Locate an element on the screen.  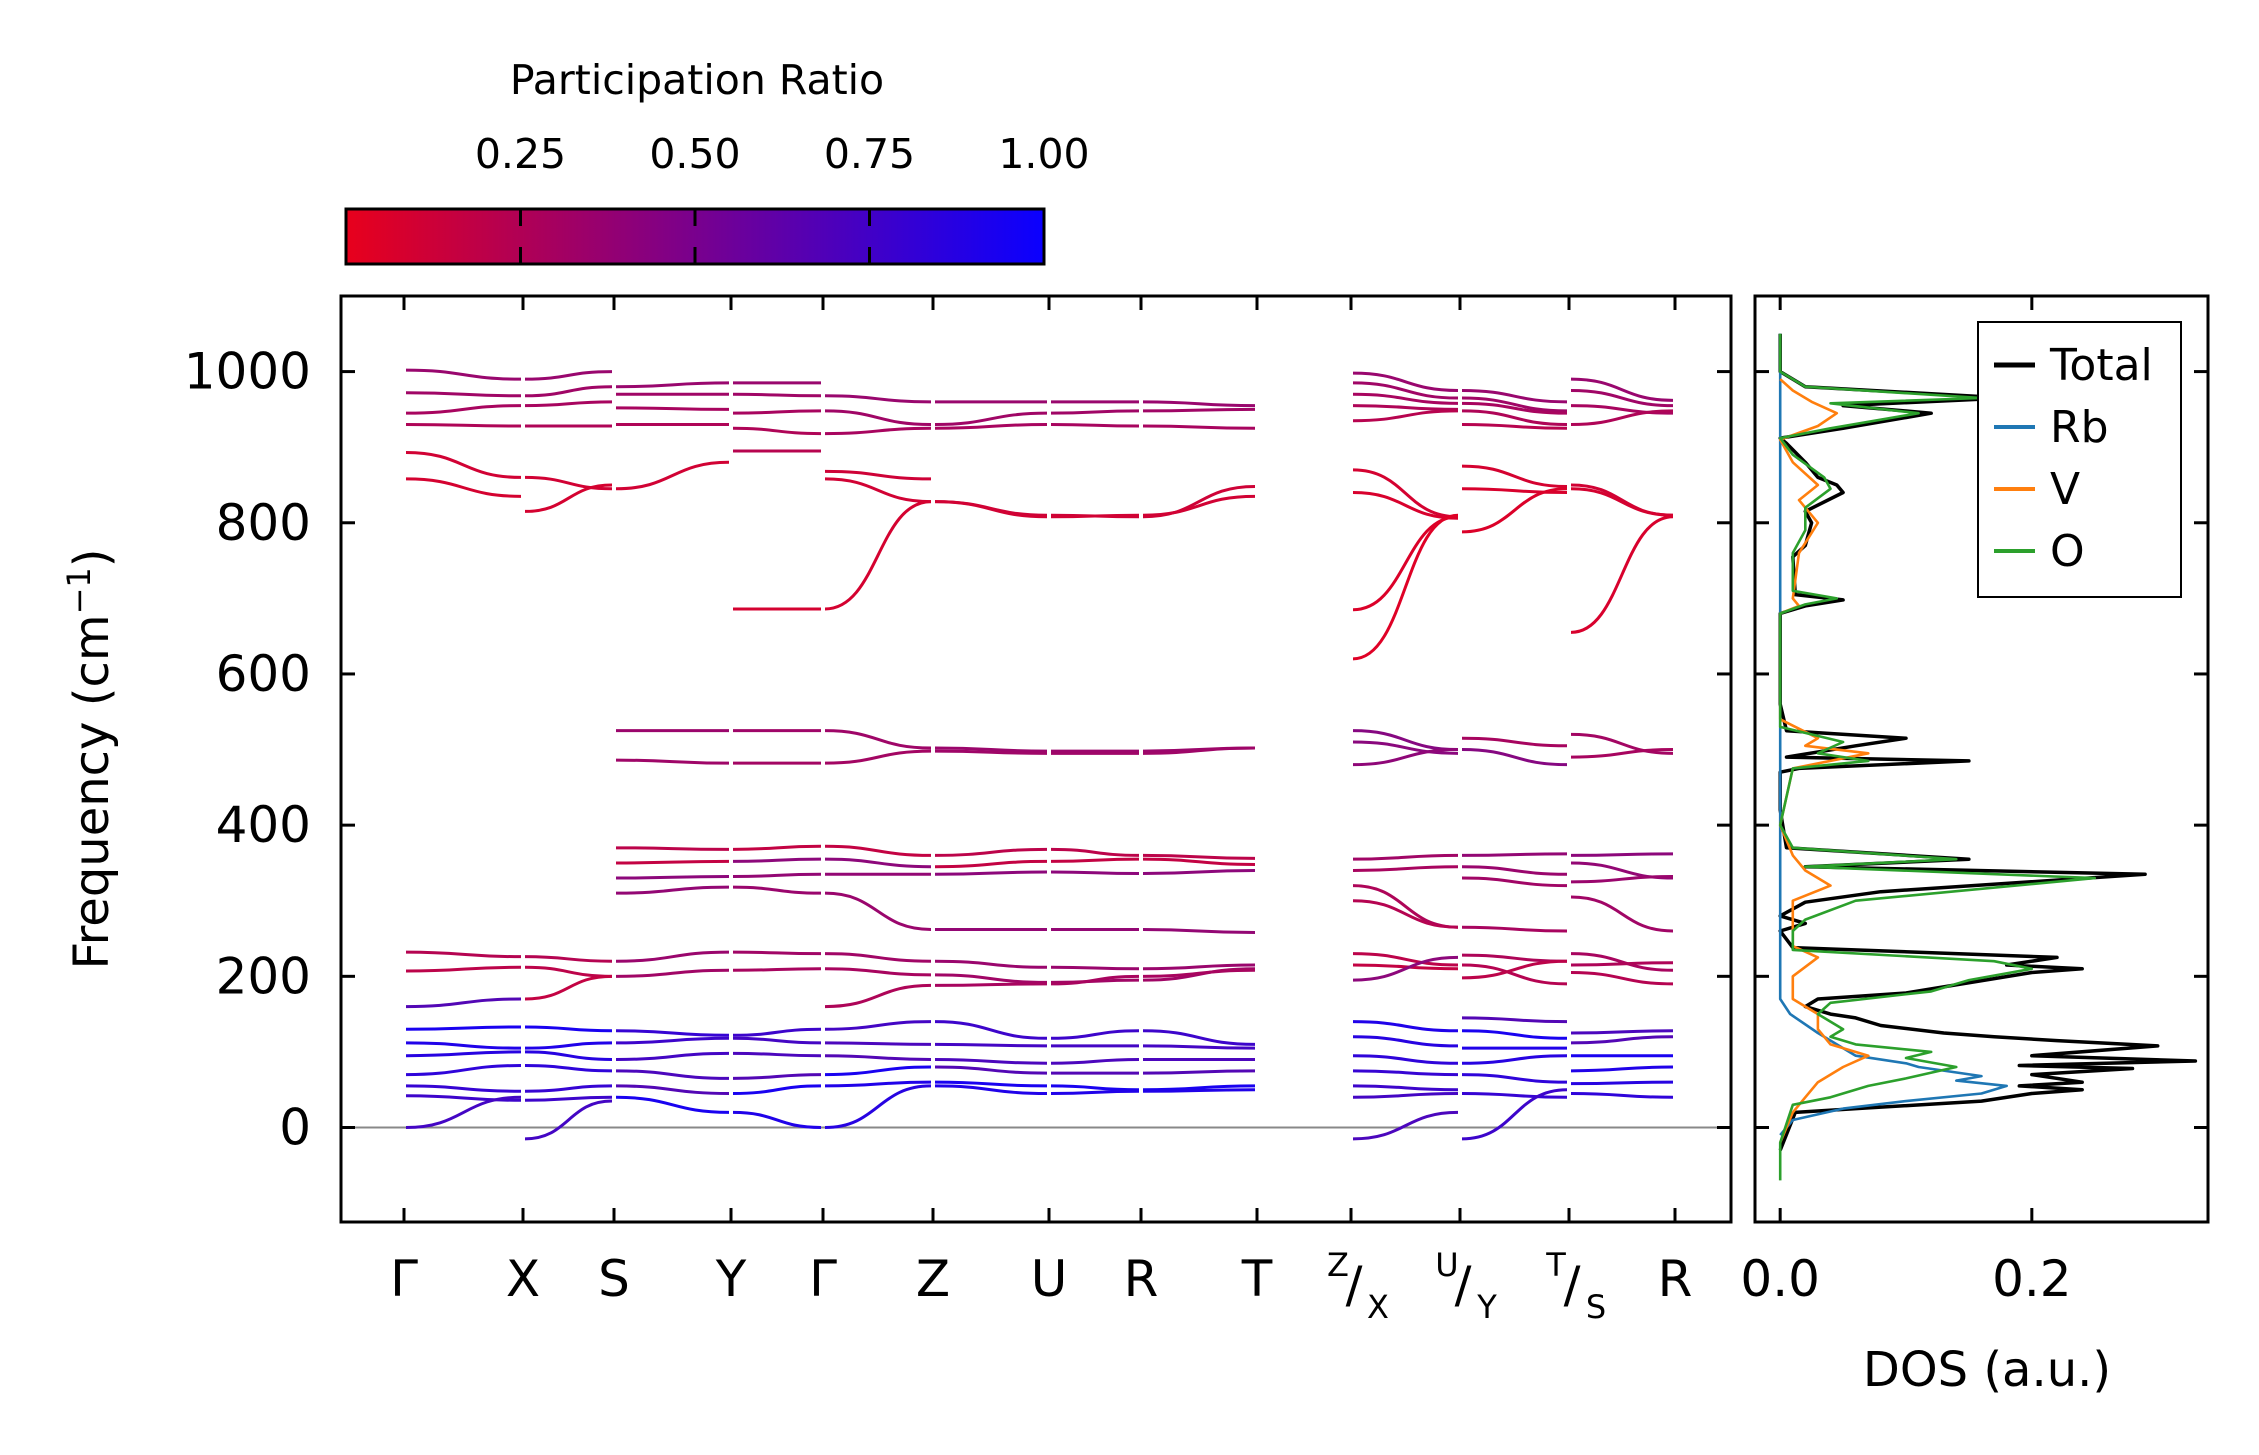
y-tick-label: 800 is located at coordinates (263, 523).